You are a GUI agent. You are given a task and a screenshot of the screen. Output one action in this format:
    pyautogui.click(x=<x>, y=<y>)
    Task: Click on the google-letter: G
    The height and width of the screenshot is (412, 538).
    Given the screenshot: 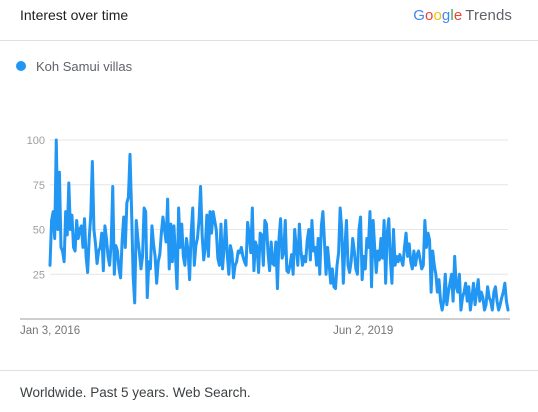 What is the action you would take?
    pyautogui.click(x=419, y=15)
    